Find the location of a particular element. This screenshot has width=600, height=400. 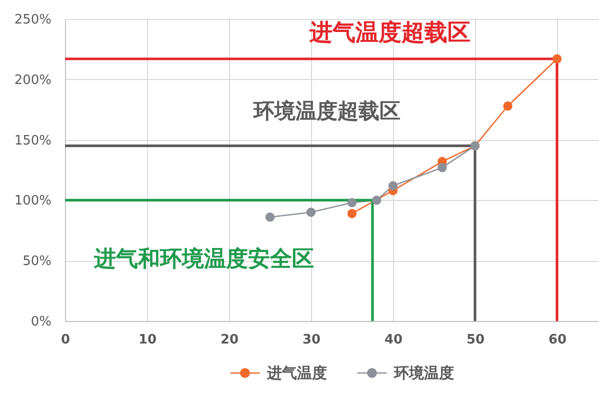

y-tick-label: 150% is located at coordinates (33, 140).